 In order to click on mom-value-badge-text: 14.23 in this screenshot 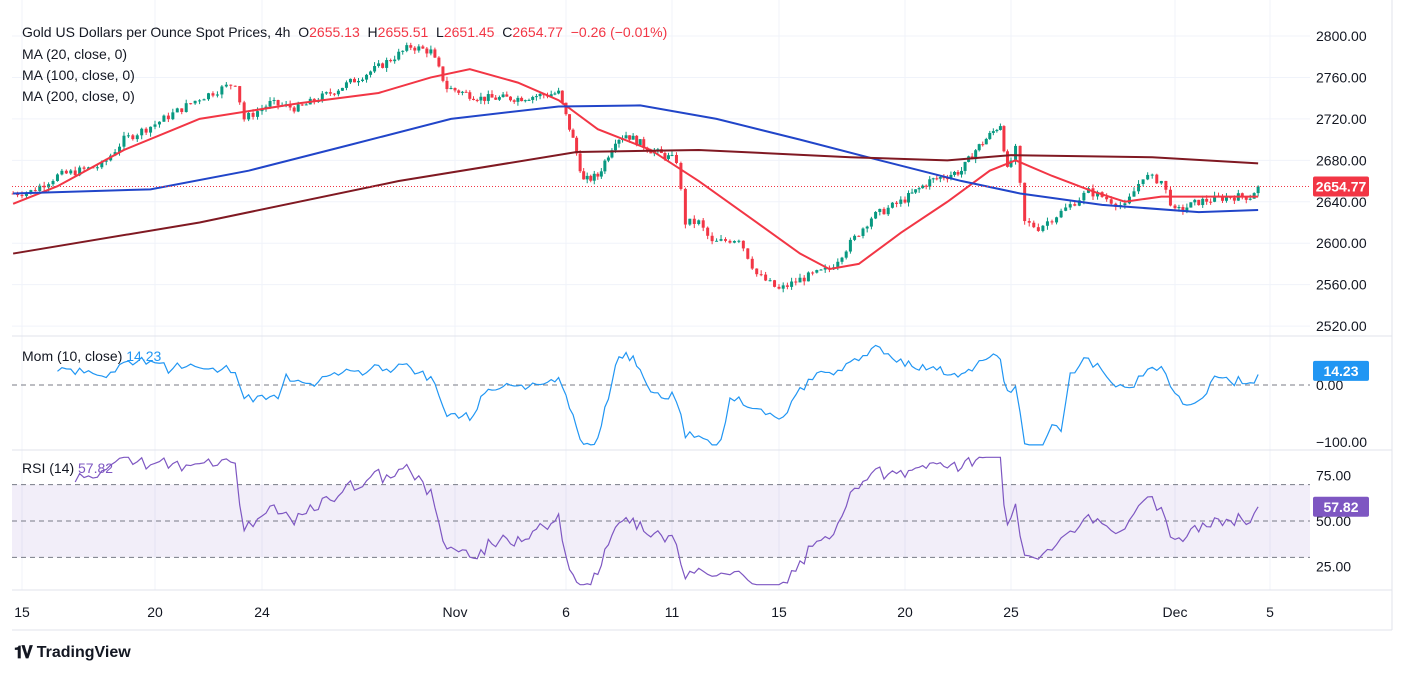, I will do `click(1340, 371)`.